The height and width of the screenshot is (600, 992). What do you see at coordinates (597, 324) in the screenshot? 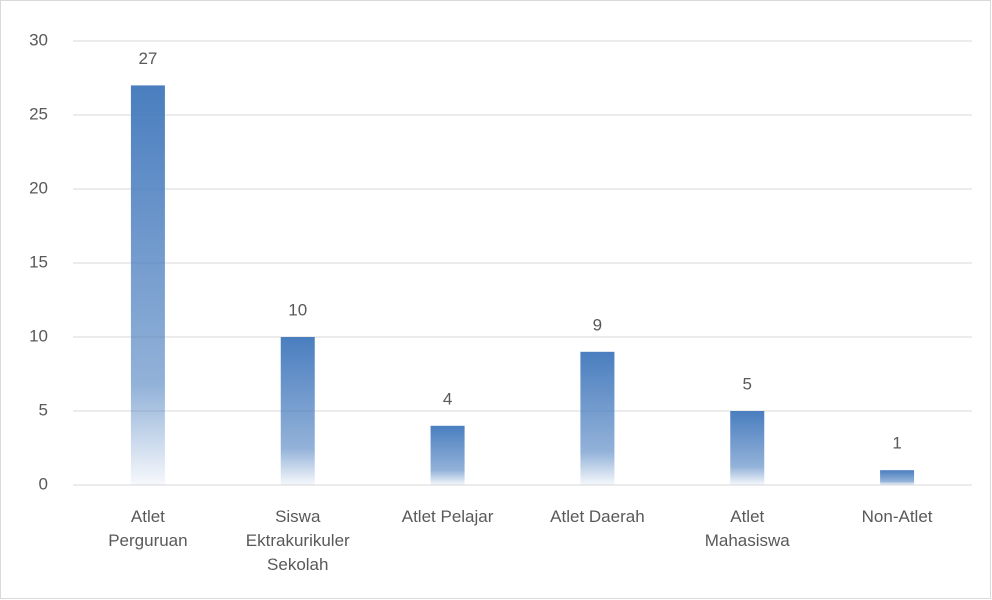
I see `data-label: 9` at bounding box center [597, 324].